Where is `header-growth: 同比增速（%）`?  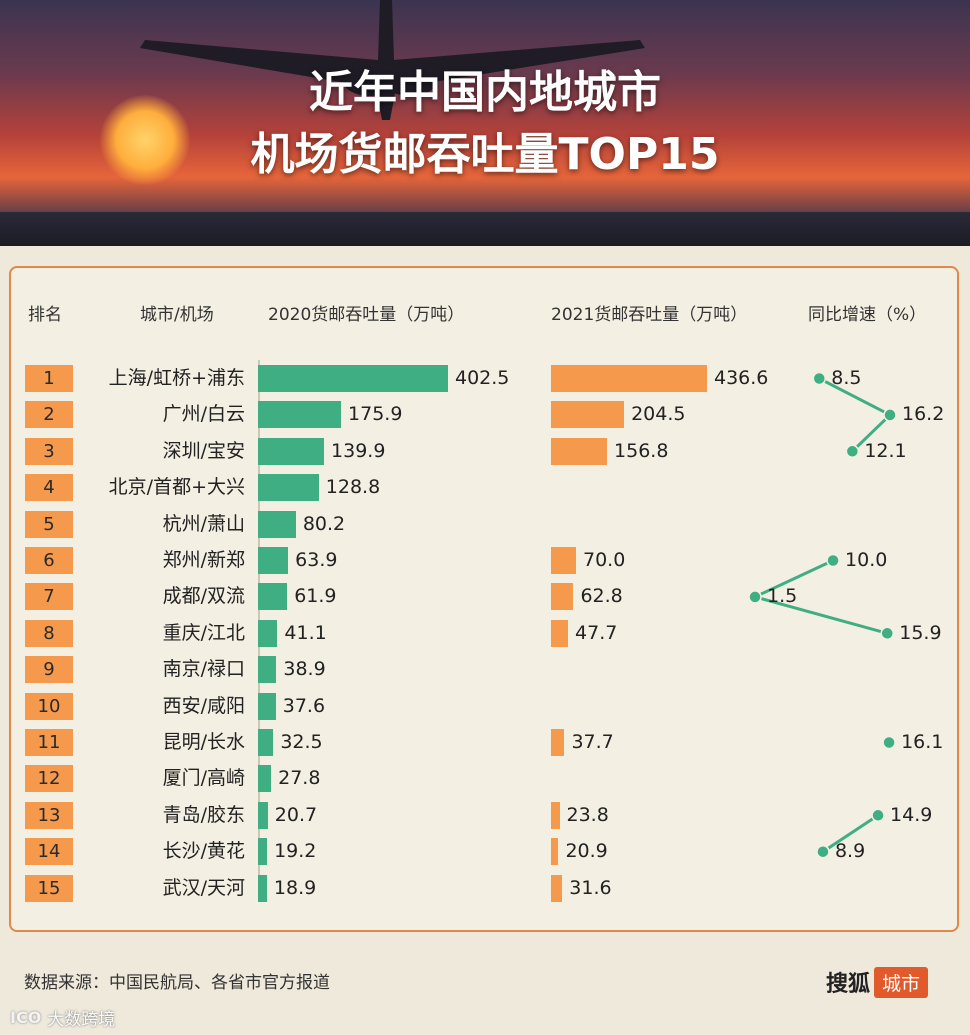
header-growth: 同比增速（%） is located at coordinates (867, 315).